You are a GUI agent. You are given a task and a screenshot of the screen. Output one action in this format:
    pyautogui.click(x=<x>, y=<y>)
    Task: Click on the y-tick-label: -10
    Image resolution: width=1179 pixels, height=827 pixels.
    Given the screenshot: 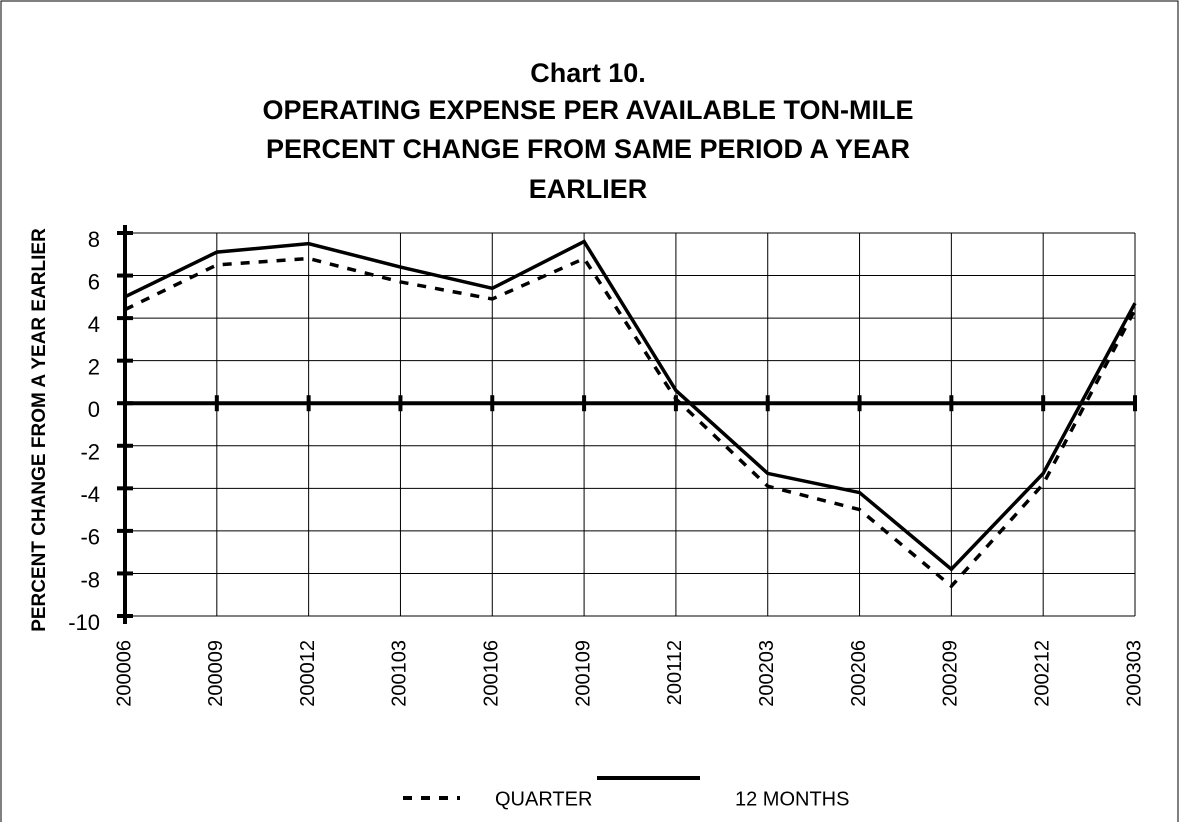 What is the action you would take?
    pyautogui.click(x=84, y=622)
    